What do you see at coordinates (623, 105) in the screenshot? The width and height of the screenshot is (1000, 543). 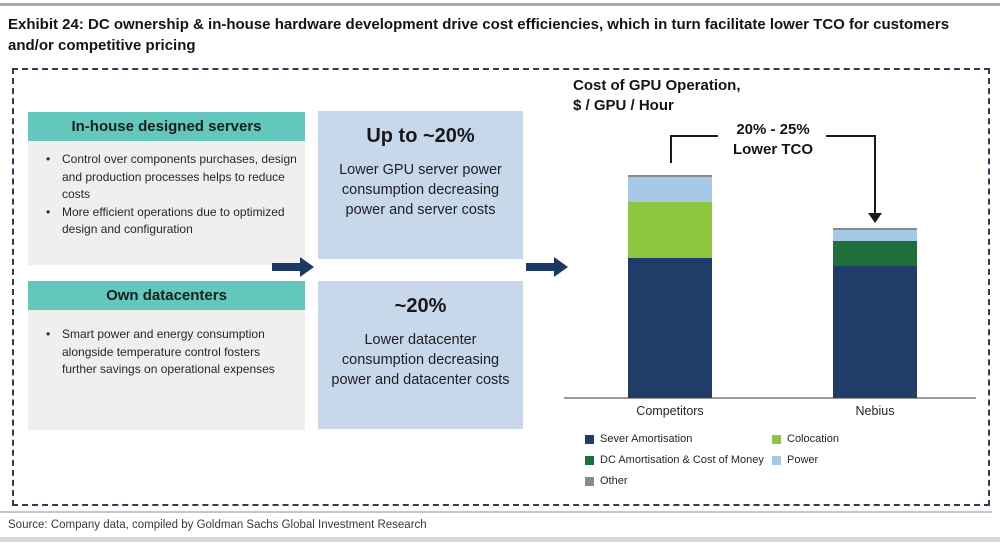 I see `chart-title-line2: $ / GPU / Hour` at bounding box center [623, 105].